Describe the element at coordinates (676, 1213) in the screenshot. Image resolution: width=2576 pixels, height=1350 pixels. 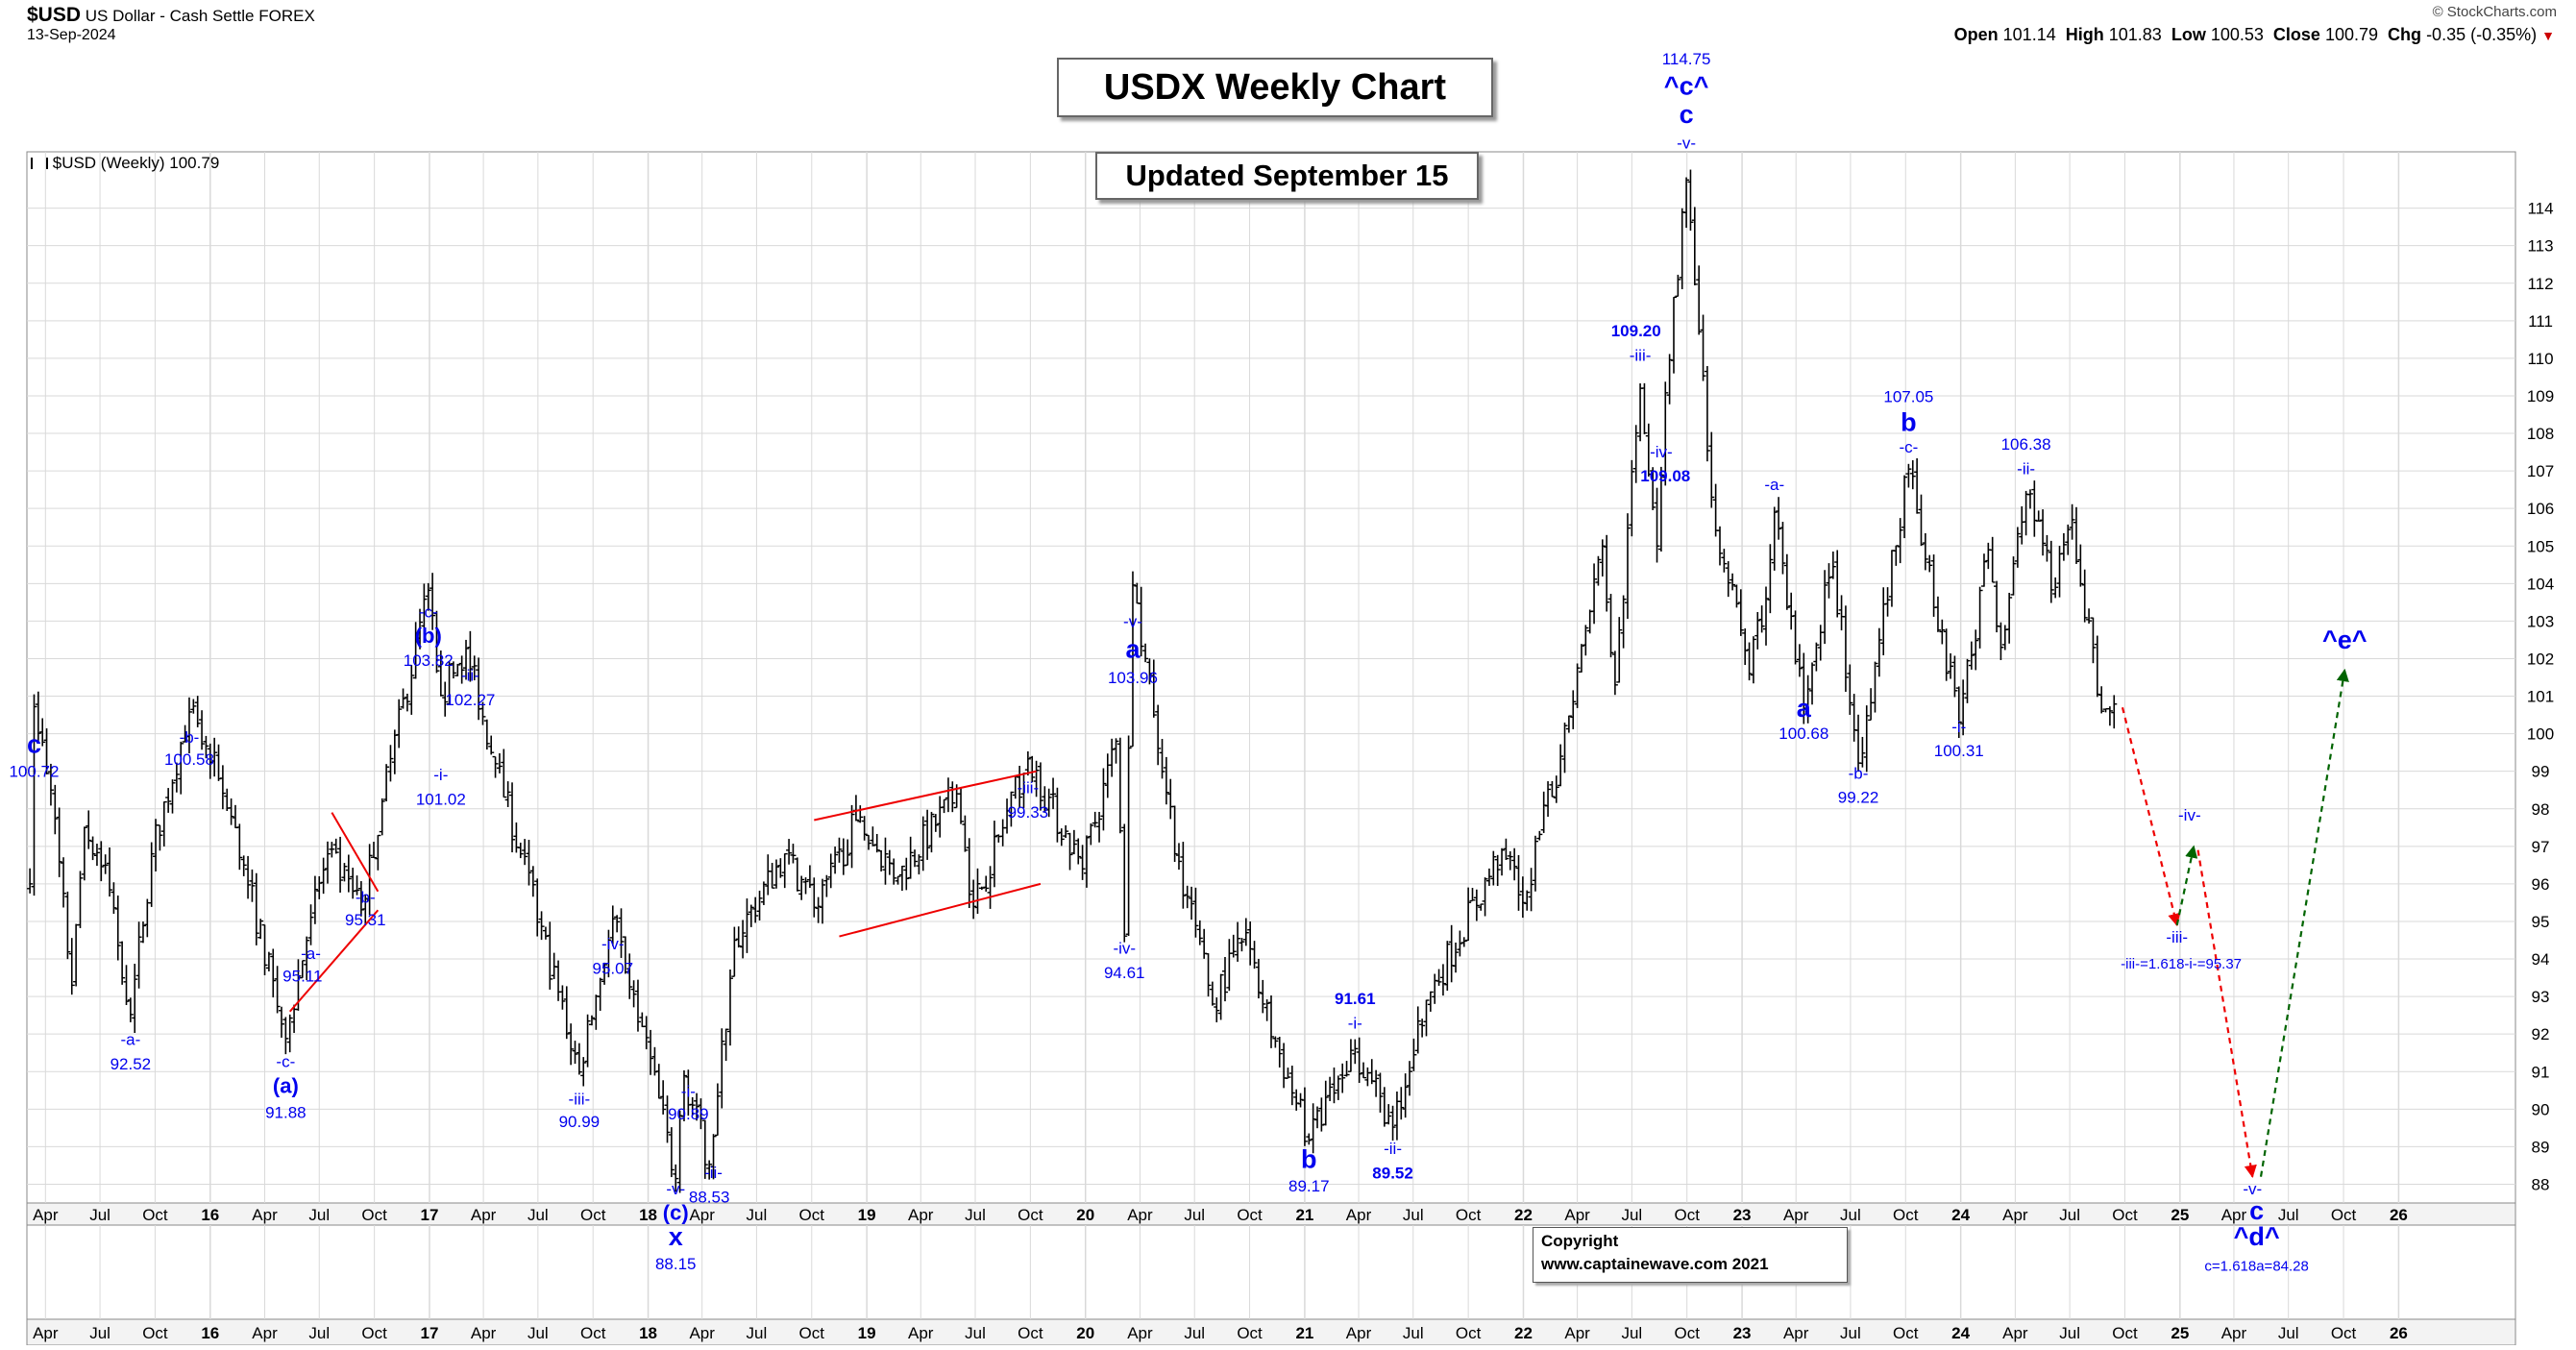
I see `wave-label: (c)` at that location.